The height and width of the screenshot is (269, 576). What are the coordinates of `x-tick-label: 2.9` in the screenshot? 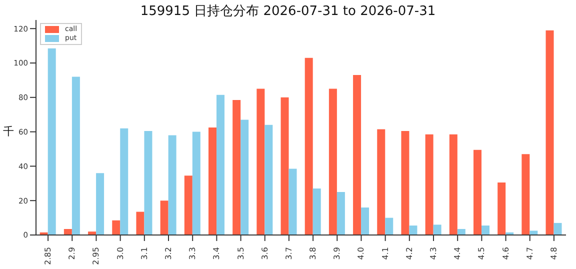 It's located at (72, 253).